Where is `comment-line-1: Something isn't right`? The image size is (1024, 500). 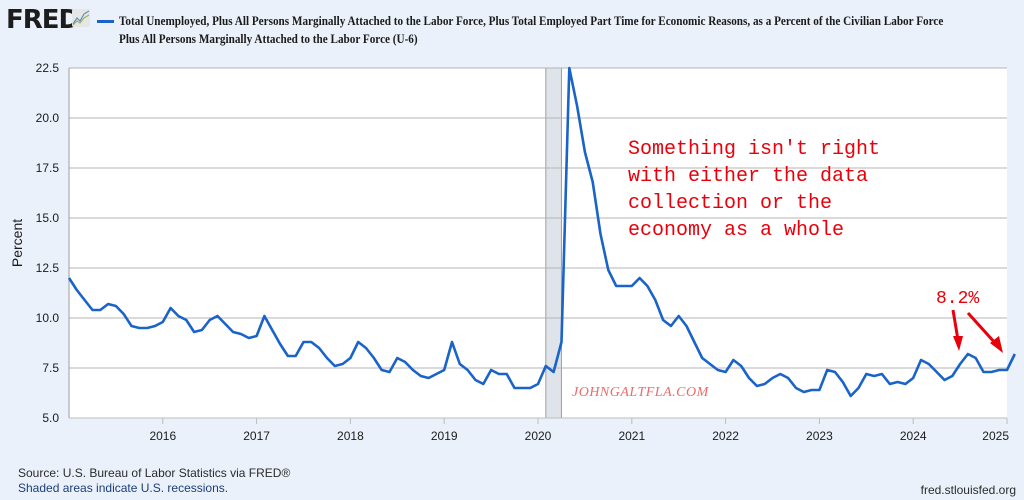 comment-line-1: Something isn't right is located at coordinates (754, 149).